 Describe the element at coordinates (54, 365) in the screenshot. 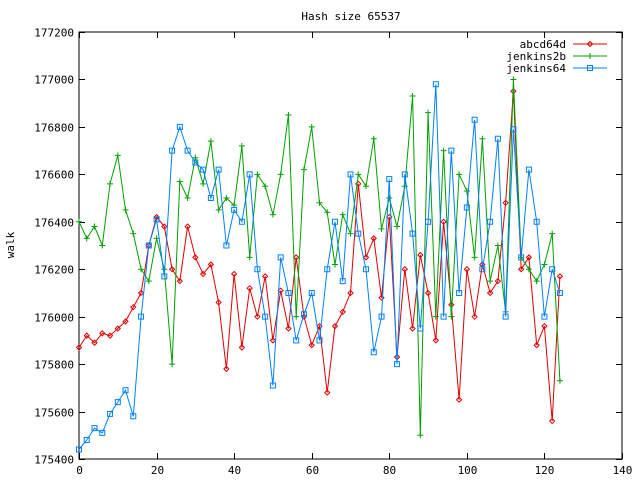

I see `y-tick-label: 175800` at that location.